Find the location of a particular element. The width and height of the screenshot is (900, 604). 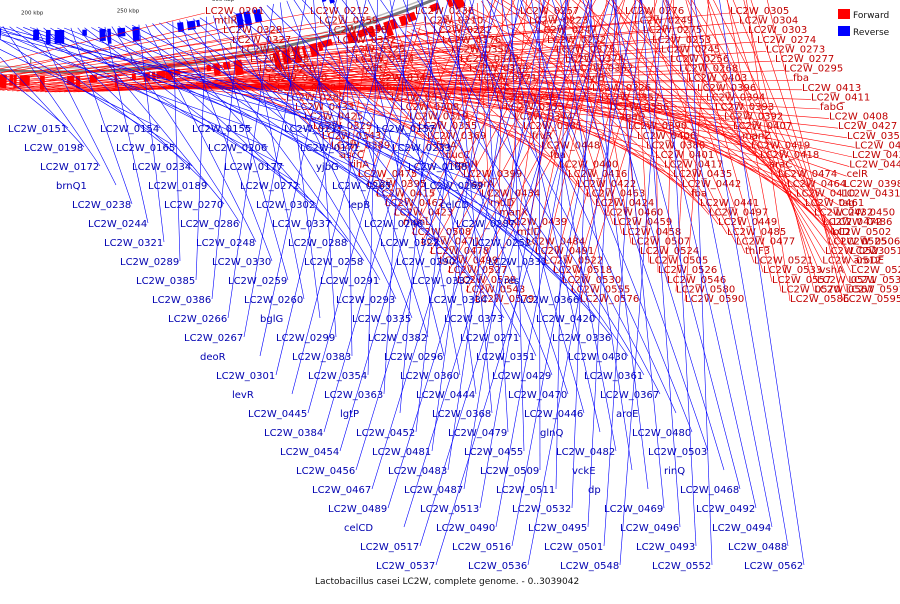

reverse-gene-label: LC2W_0260 is located at coordinates (273, 300).